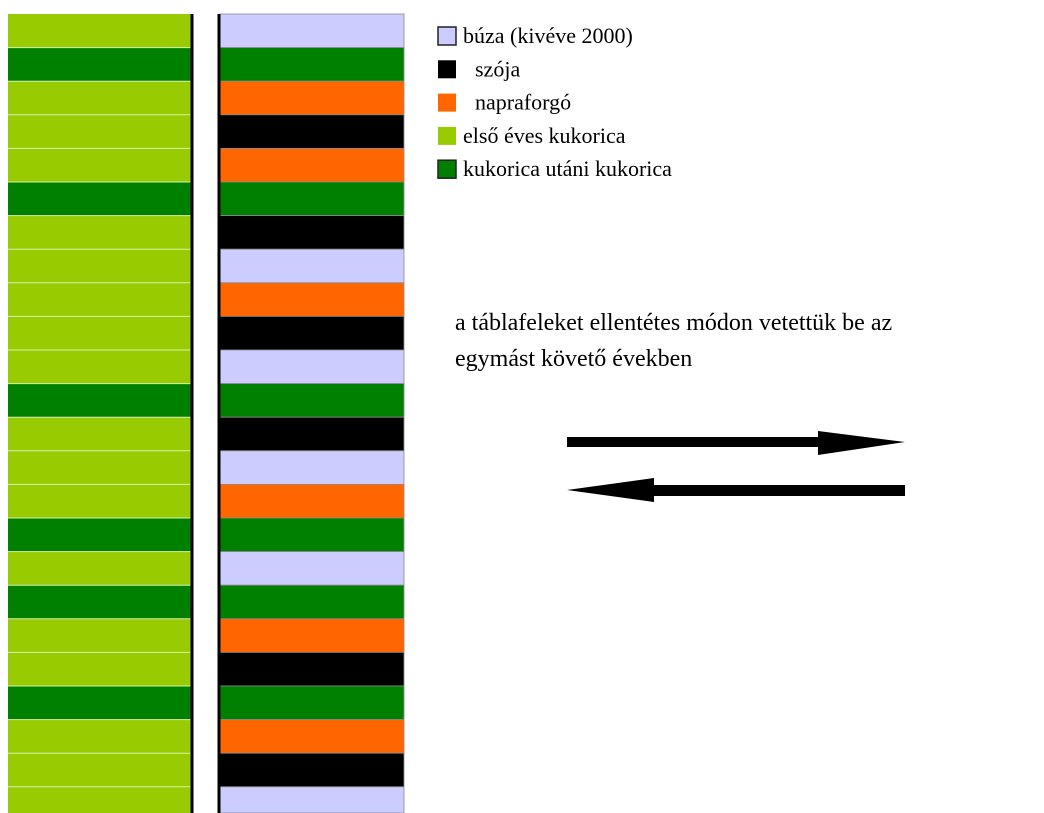 This screenshot has width=1044, height=813. What do you see at coordinates (736, 443) in the screenshot?
I see `arrow-right` at bounding box center [736, 443].